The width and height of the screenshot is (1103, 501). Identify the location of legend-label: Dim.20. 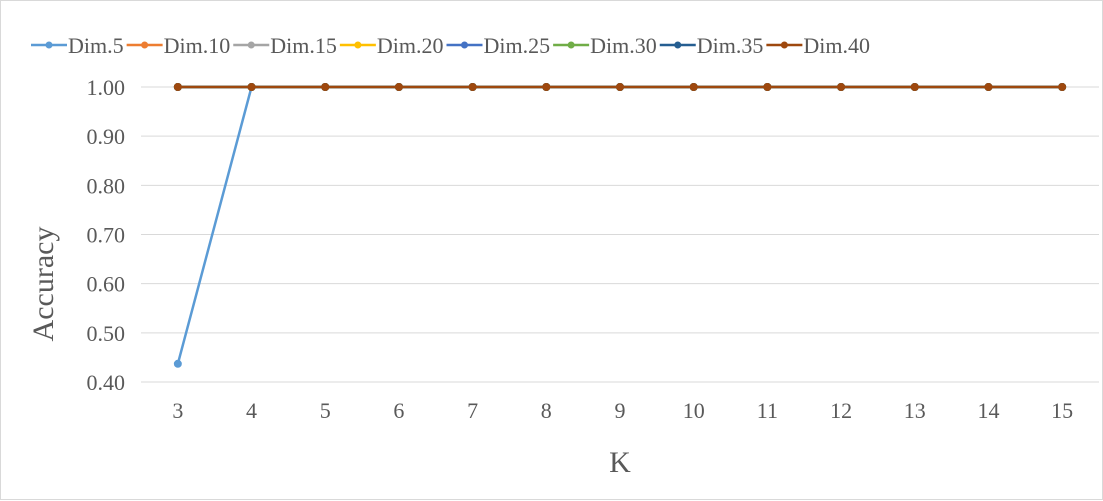
(410, 45).